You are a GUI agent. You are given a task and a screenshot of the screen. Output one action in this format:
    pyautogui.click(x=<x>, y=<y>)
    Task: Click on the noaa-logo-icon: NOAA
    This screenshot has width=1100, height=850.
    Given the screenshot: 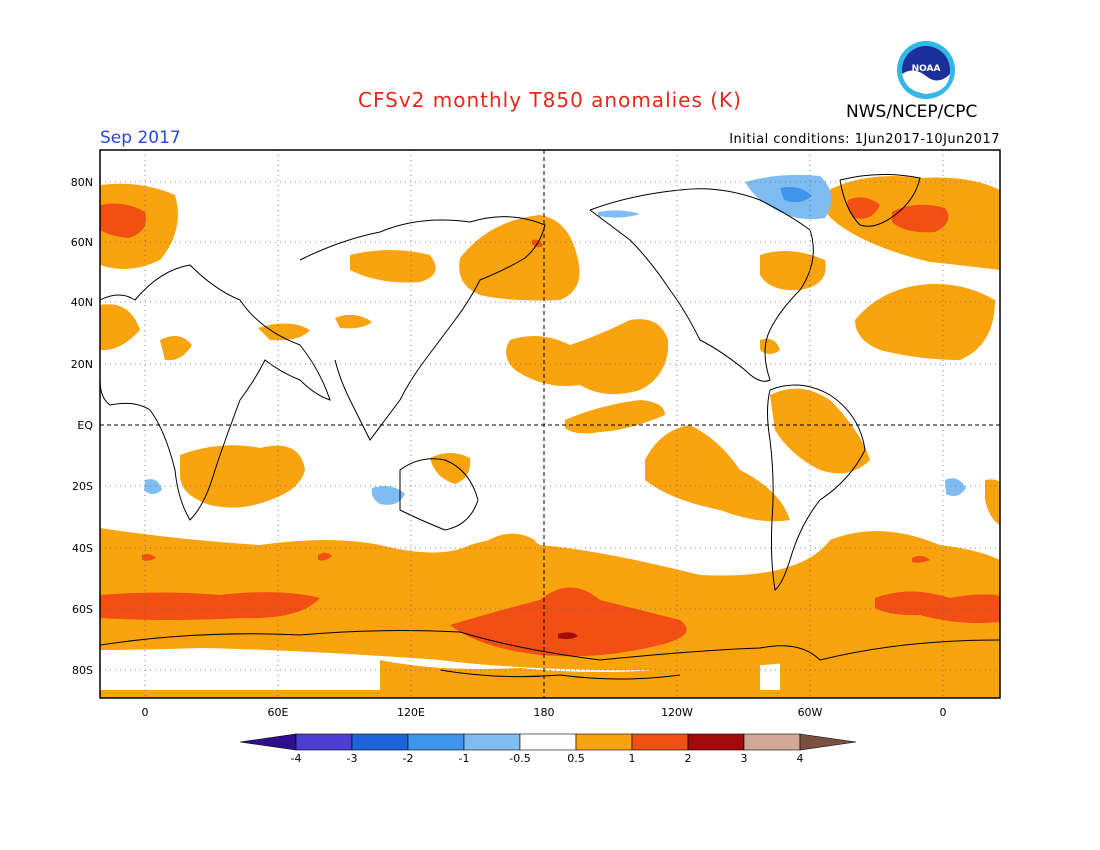 What is the action you would take?
    pyautogui.click(x=926, y=70)
    